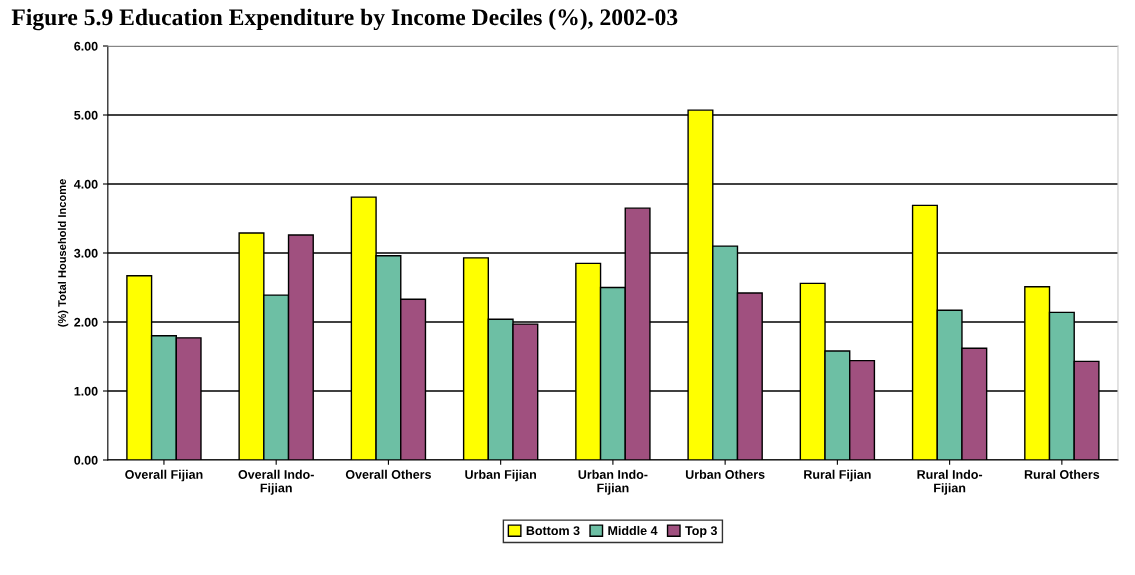 The height and width of the screenshot is (575, 1135). I want to click on legend-label: Middle 4, so click(633, 530).